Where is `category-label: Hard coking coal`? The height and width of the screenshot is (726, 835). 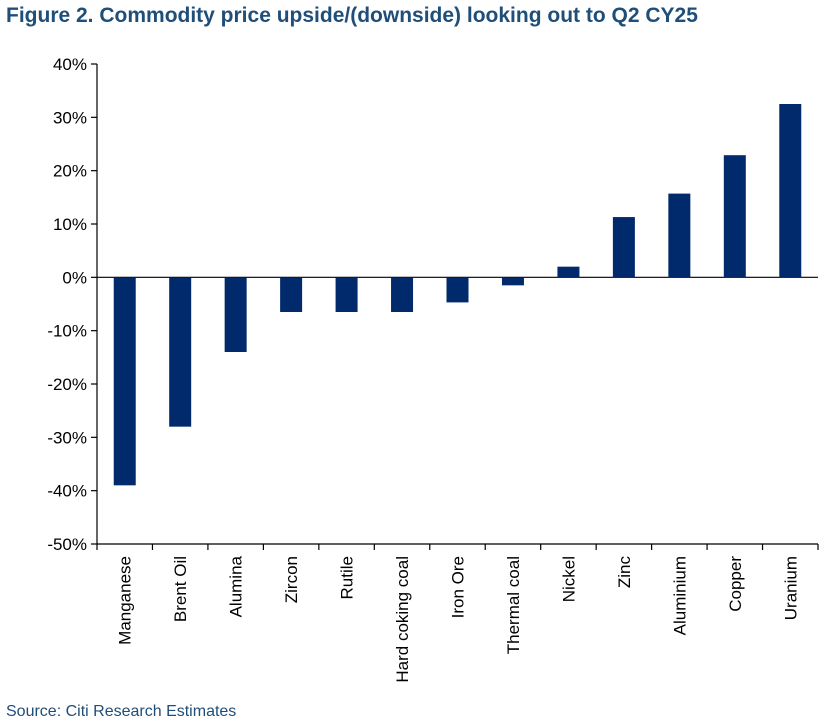
category-label: Hard coking coal is located at coordinates (402, 619).